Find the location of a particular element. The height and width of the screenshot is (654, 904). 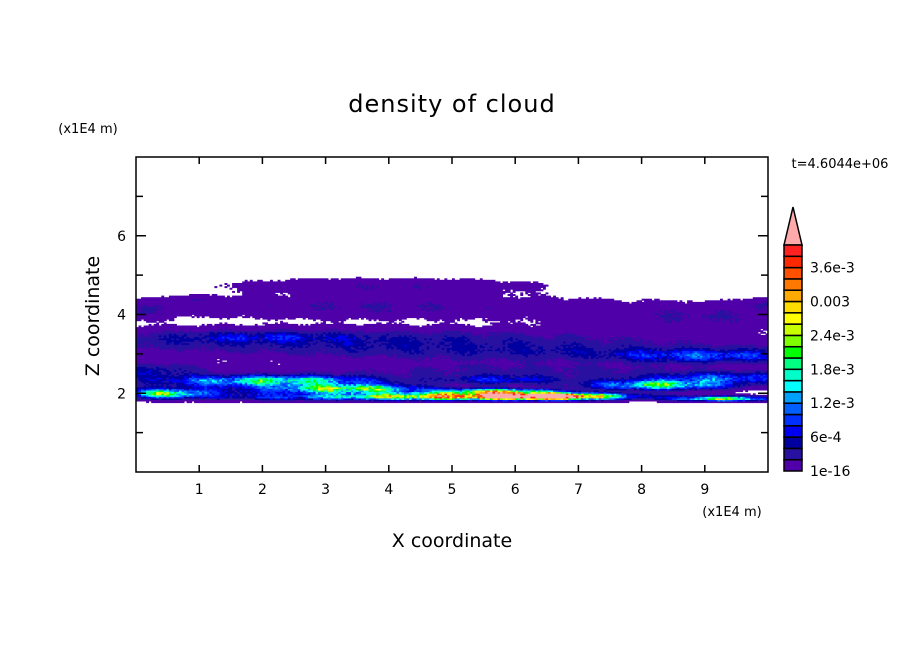

y-unit-label: (x1E4 m) is located at coordinates (87, 129).